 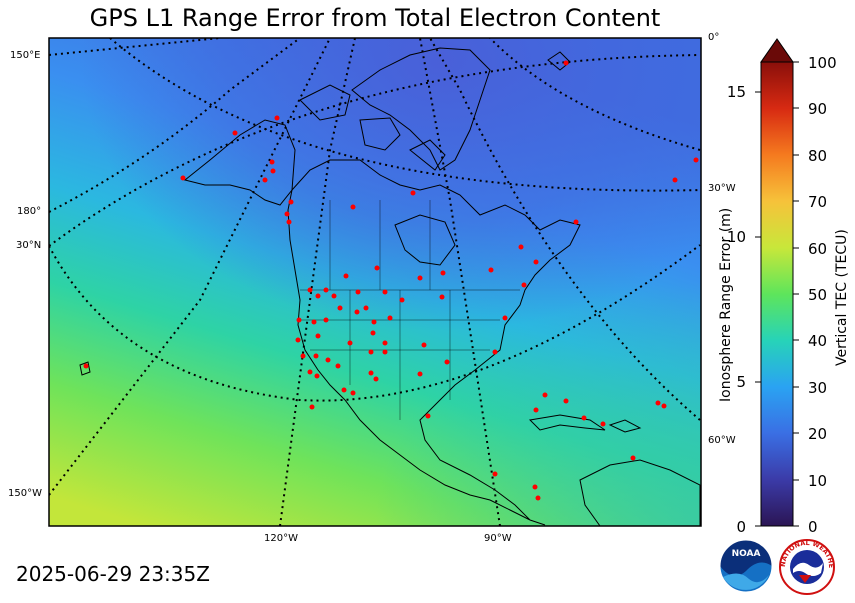 I want to click on tec-tick: 70, so click(x=818, y=202).